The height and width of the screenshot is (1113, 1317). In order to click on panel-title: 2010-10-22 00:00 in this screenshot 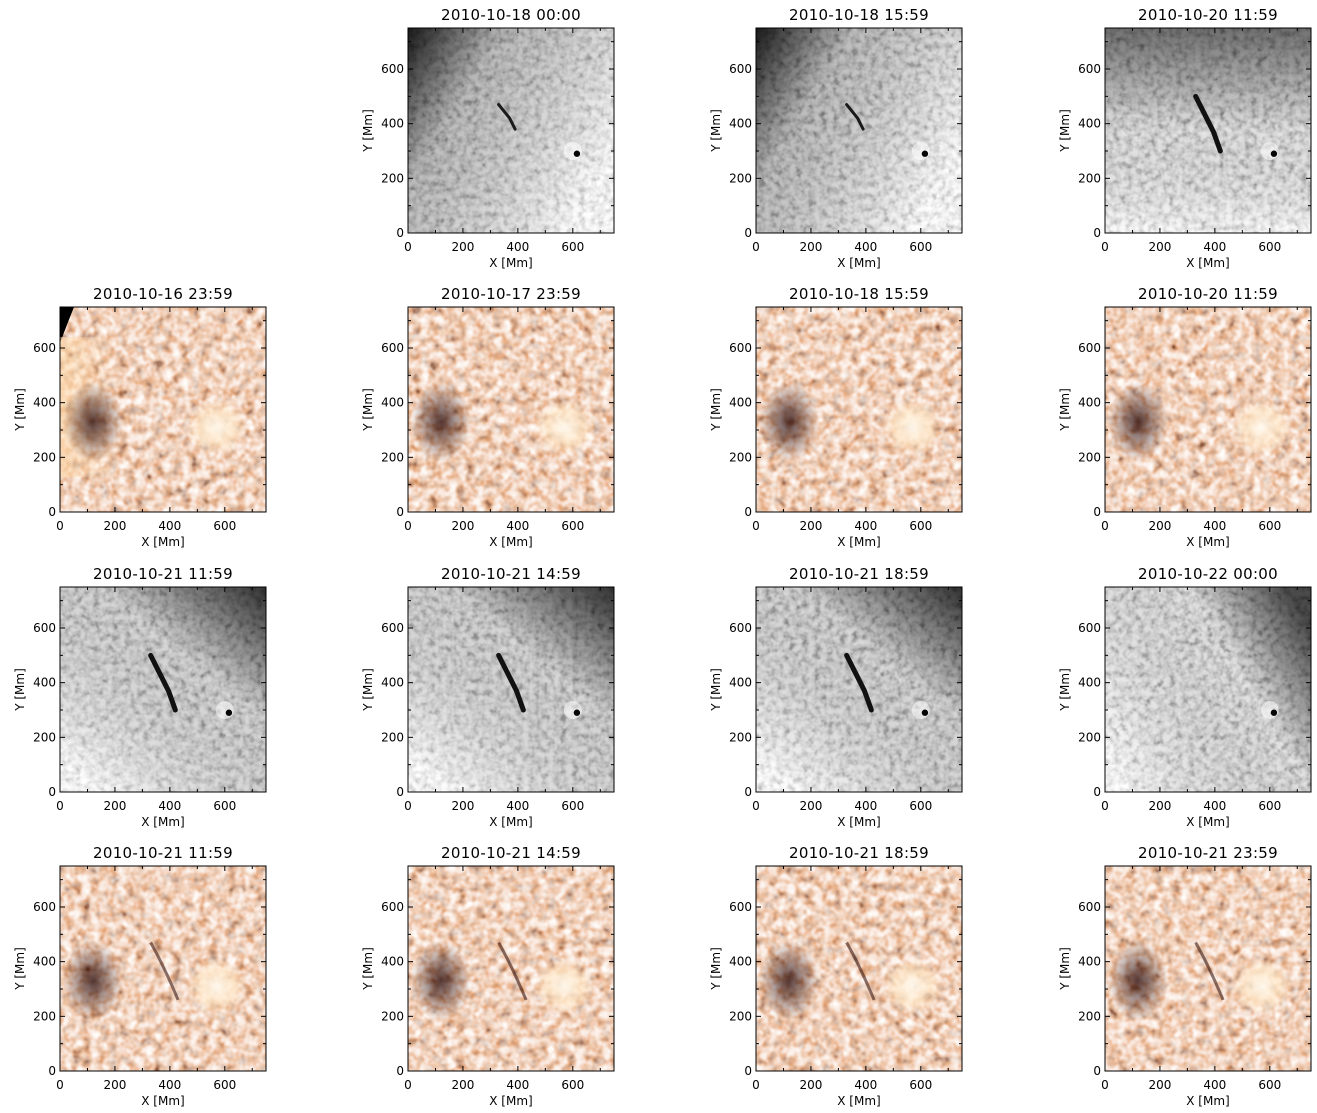, I will do `click(1208, 574)`.